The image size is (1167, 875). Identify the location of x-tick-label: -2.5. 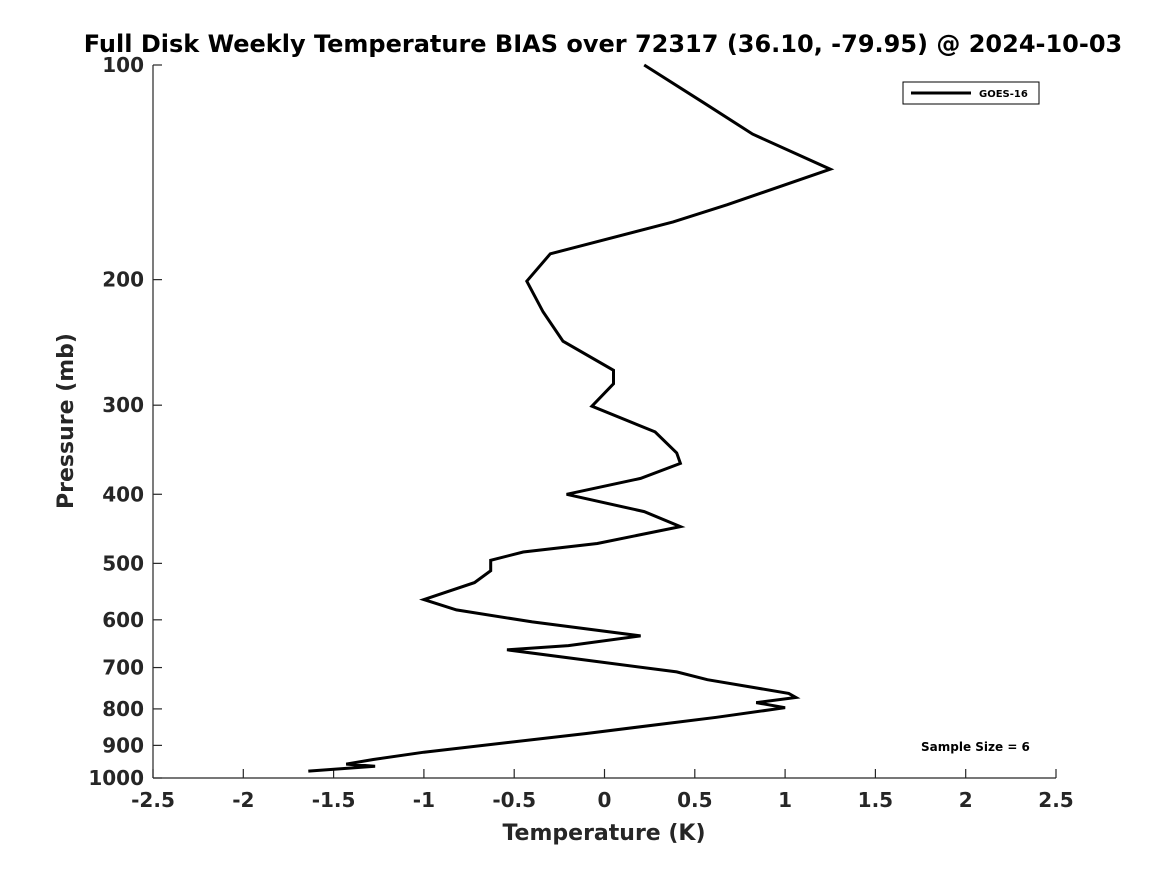
(153, 800).